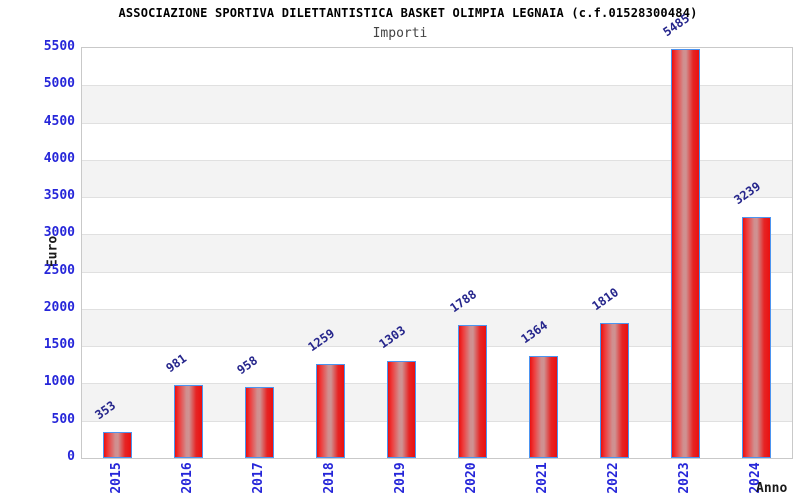 The height and width of the screenshot is (500, 800). What do you see at coordinates (59, 233) in the screenshot?
I see `y-tick-label: 3000` at bounding box center [59, 233].